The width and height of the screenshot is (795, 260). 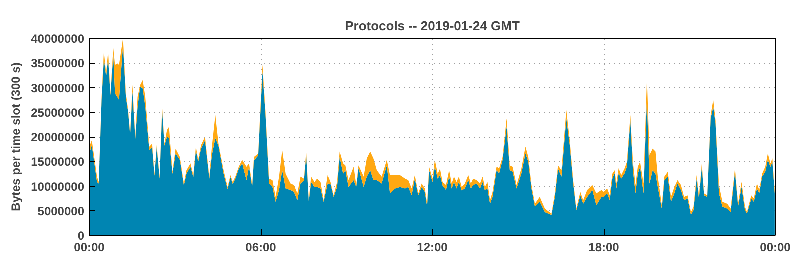 What do you see at coordinates (81, 236) in the screenshot?
I see `y-tick-label: 0` at bounding box center [81, 236].